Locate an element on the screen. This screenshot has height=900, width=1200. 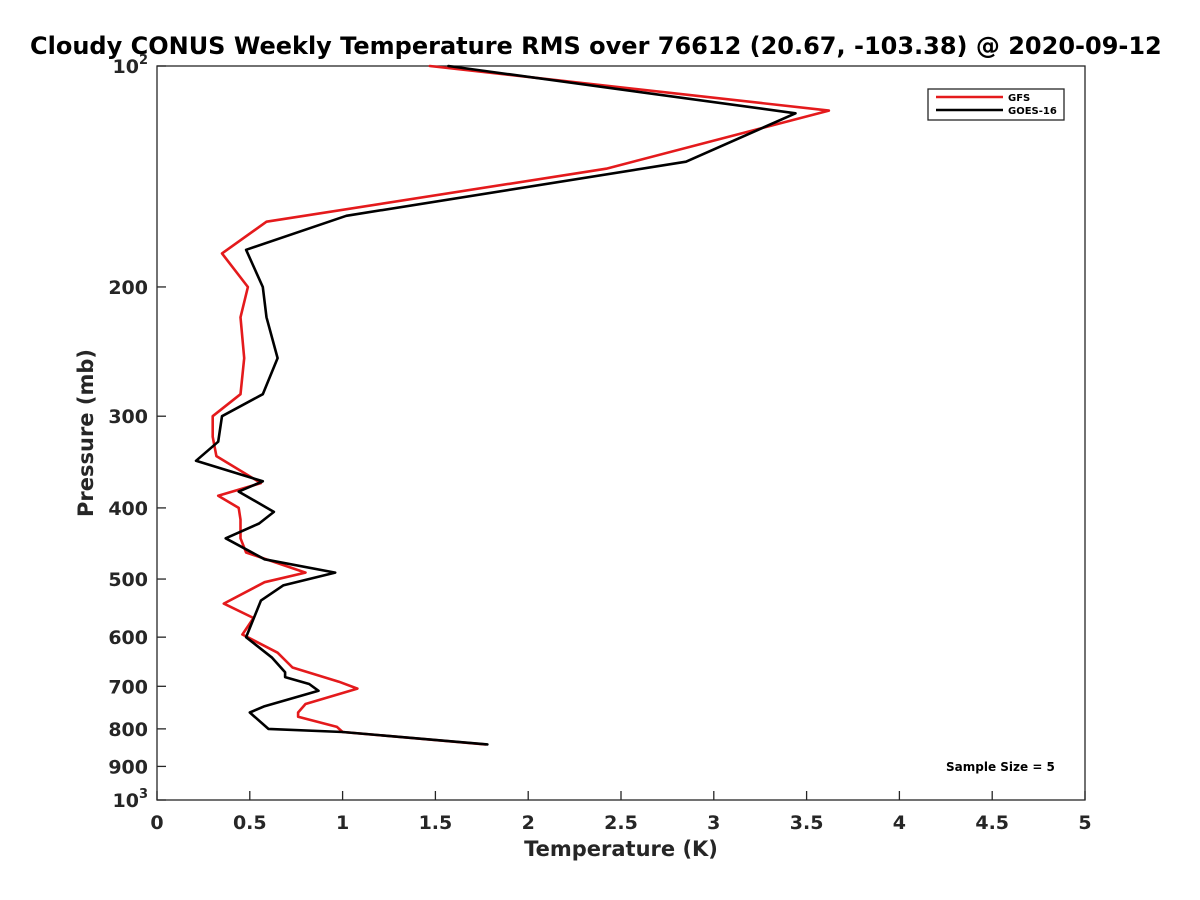
x-tick-label: 4 is located at coordinates (899, 823).